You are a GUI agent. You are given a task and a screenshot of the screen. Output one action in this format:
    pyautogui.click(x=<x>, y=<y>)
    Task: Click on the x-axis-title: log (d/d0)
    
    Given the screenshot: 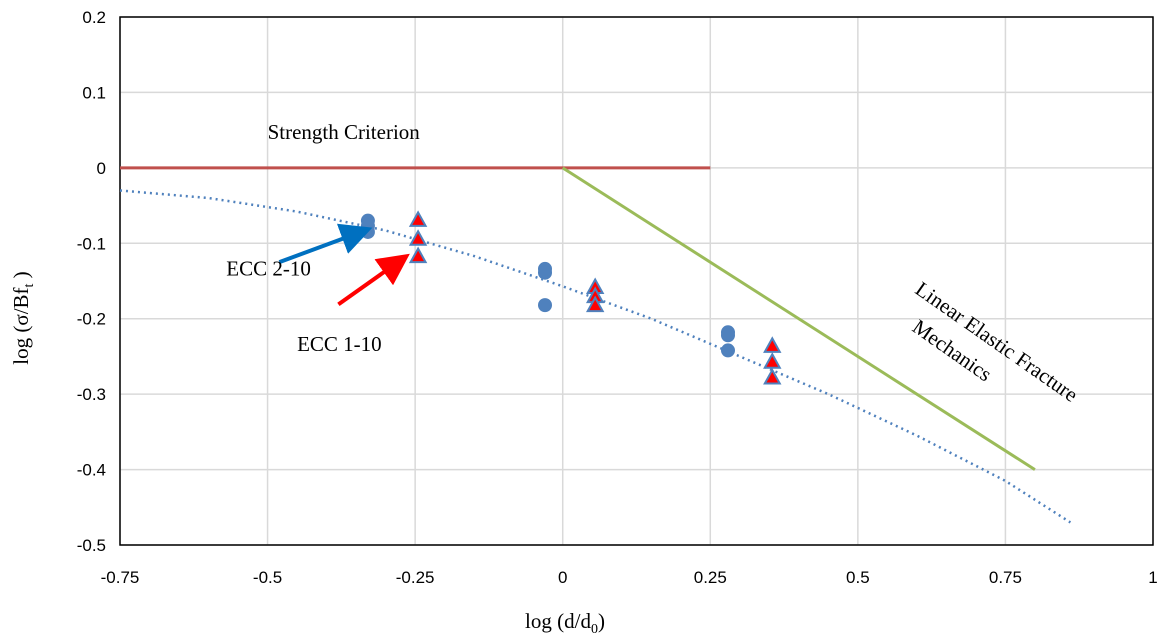 What is the action you would take?
    pyautogui.click(x=565, y=623)
    